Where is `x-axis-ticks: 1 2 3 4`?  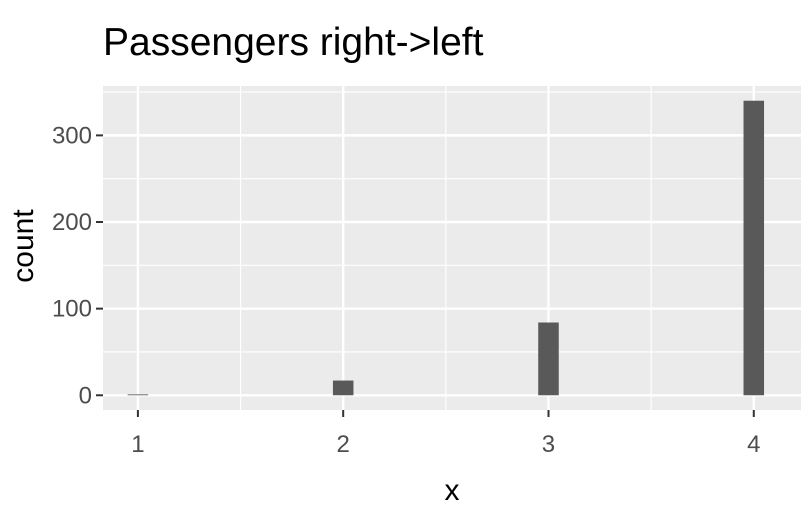
x-axis-ticks: 1 2 3 4 is located at coordinates (445, 434).